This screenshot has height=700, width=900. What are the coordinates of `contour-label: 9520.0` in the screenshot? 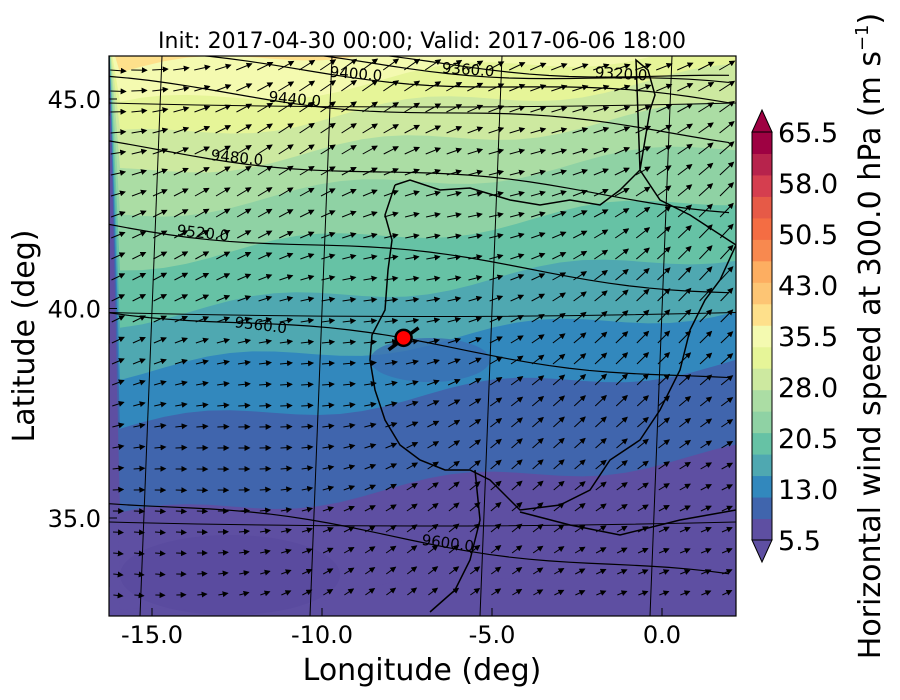 It's located at (203, 233).